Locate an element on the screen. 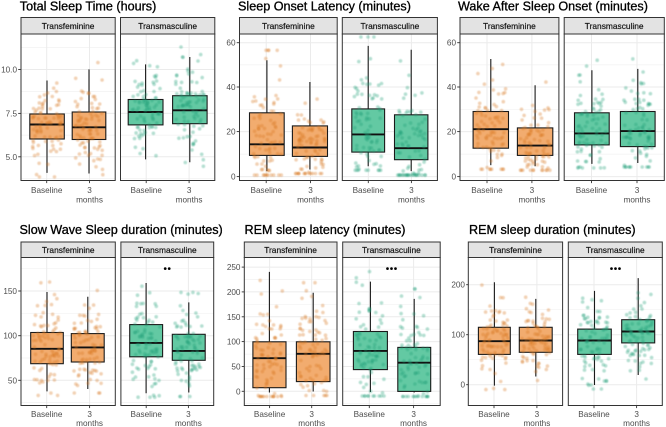 The width and height of the screenshot is (666, 427). svg-text: 5.0 is located at coordinates (12, 157).